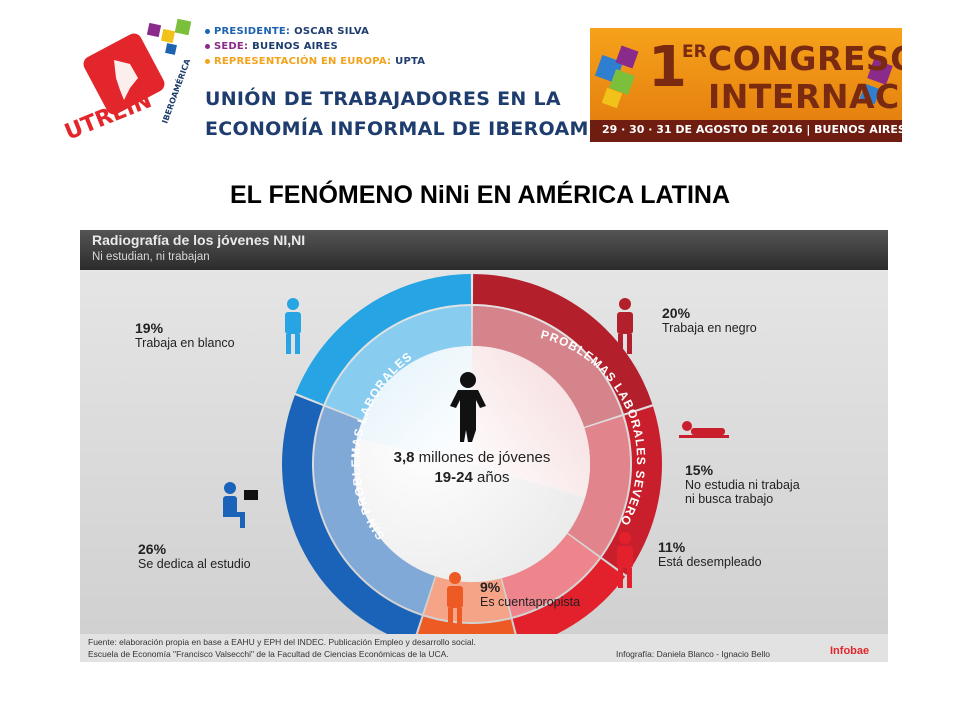  What do you see at coordinates (850, 651) in the screenshot?
I see `infobae-logo: Infobae` at bounding box center [850, 651].